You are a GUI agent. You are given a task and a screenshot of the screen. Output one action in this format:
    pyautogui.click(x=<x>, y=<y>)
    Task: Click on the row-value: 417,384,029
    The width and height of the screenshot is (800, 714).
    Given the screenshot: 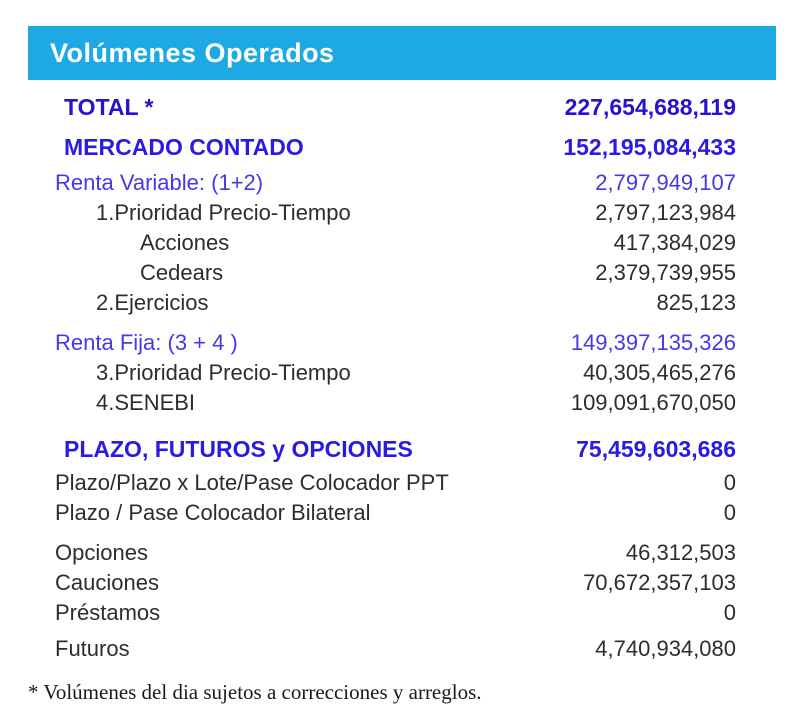 What is the action you would take?
    pyautogui.click(x=674, y=242)
    